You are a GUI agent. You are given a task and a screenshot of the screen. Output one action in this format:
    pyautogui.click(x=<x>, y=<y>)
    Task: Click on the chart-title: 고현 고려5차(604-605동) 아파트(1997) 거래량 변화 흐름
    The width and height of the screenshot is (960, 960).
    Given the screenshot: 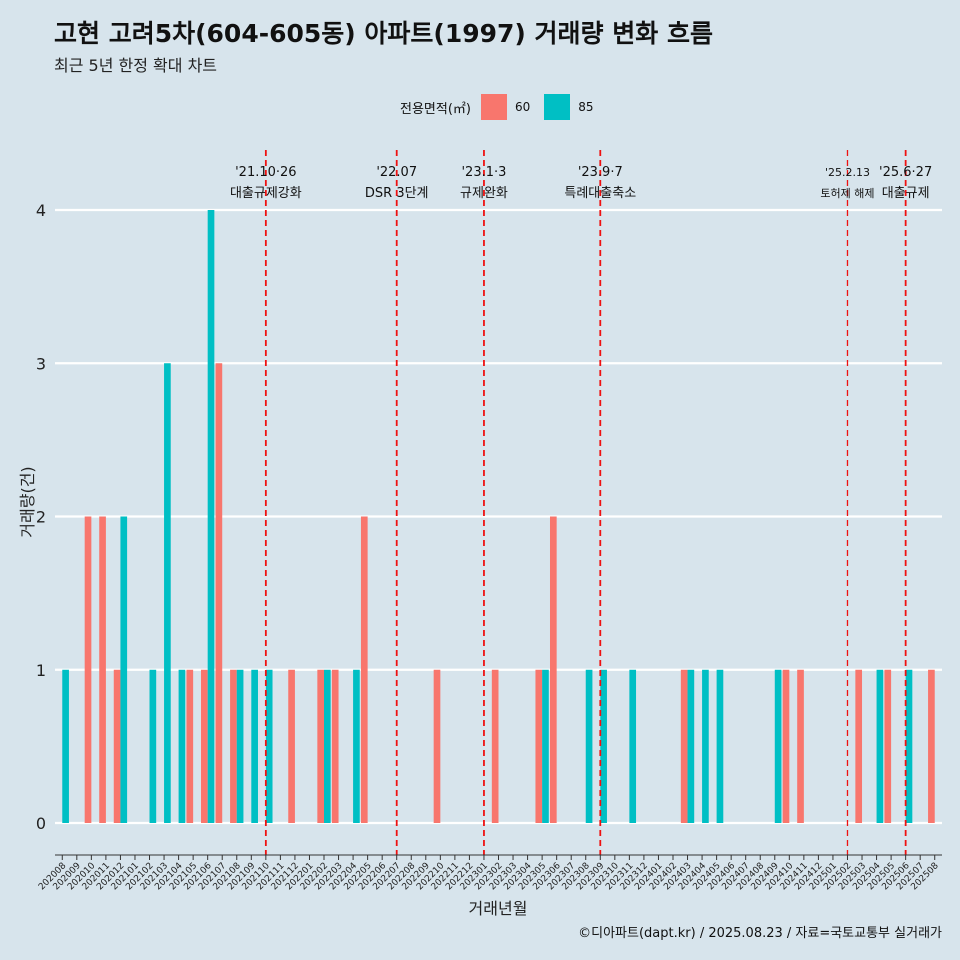 What is the action you would take?
    pyautogui.click(x=383, y=33)
    